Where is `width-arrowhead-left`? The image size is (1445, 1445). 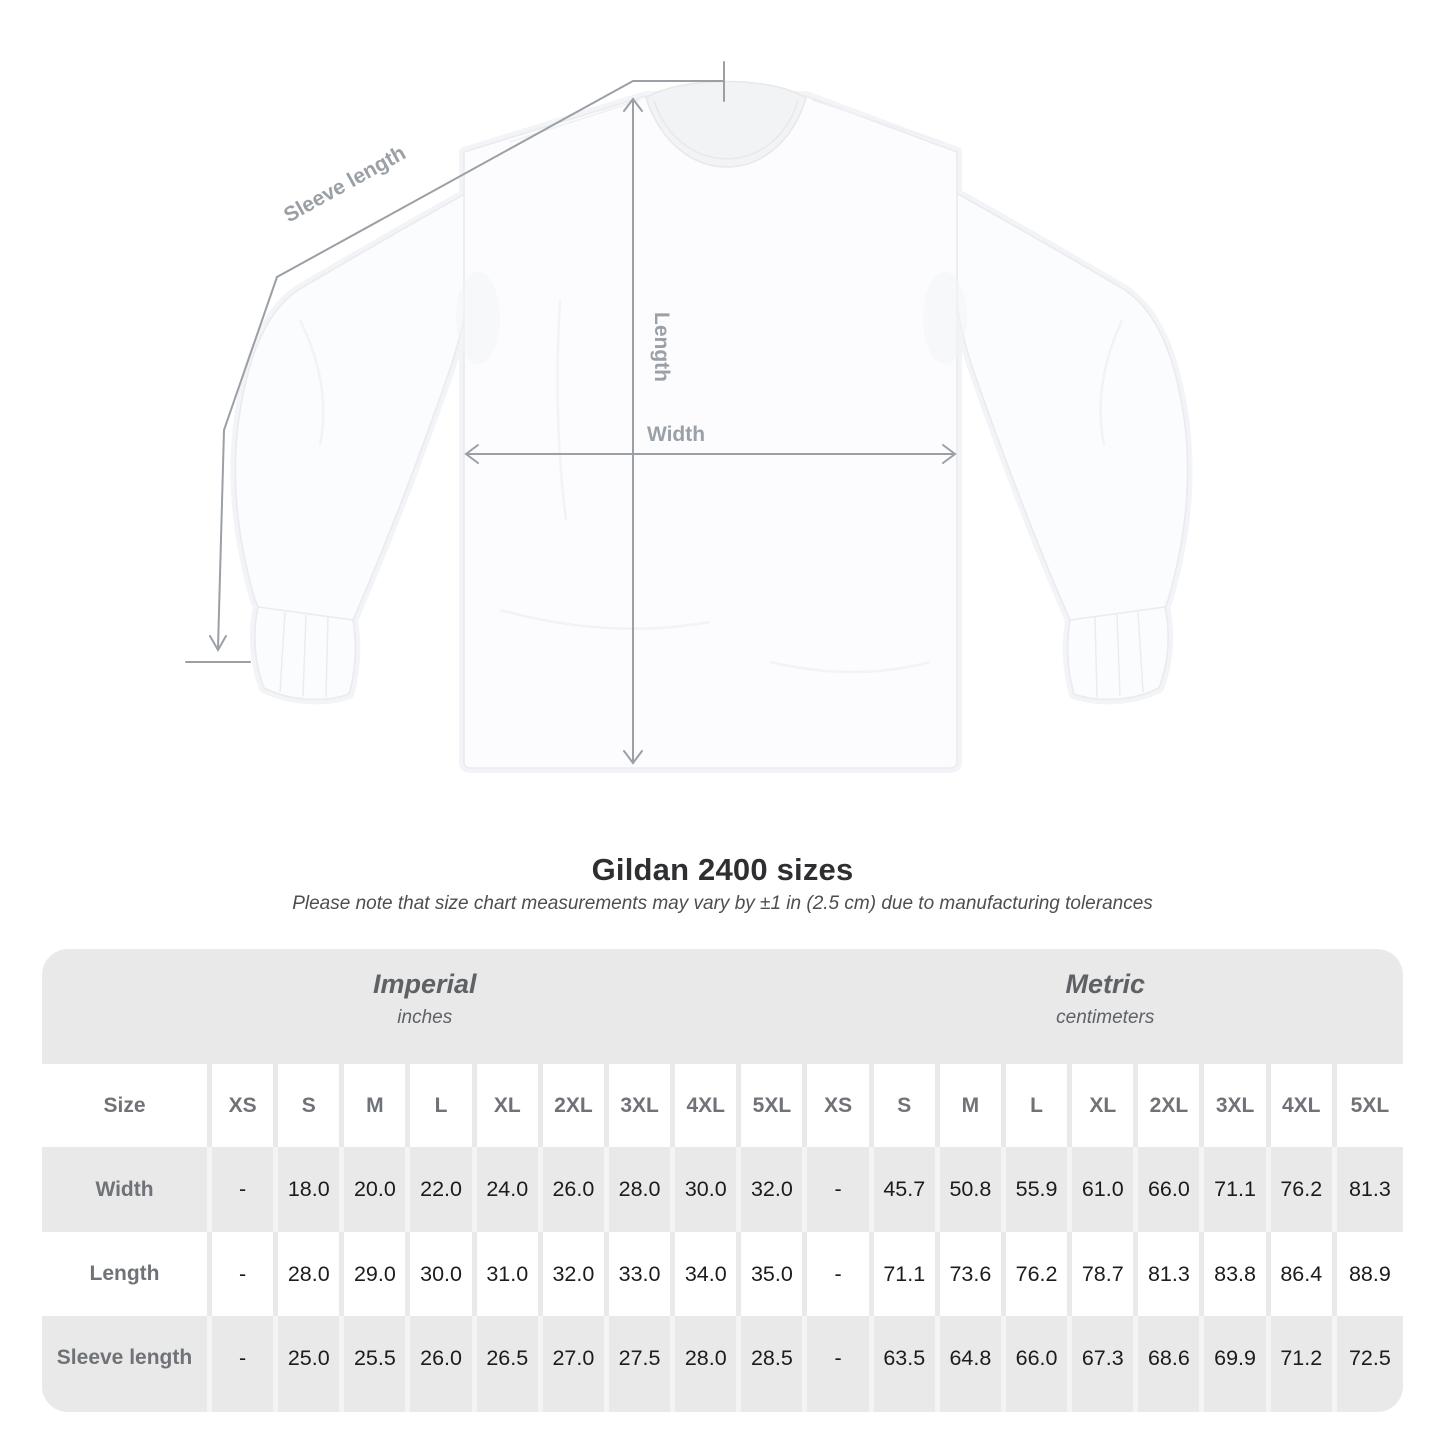 width-arrowhead-left is located at coordinates (471, 454).